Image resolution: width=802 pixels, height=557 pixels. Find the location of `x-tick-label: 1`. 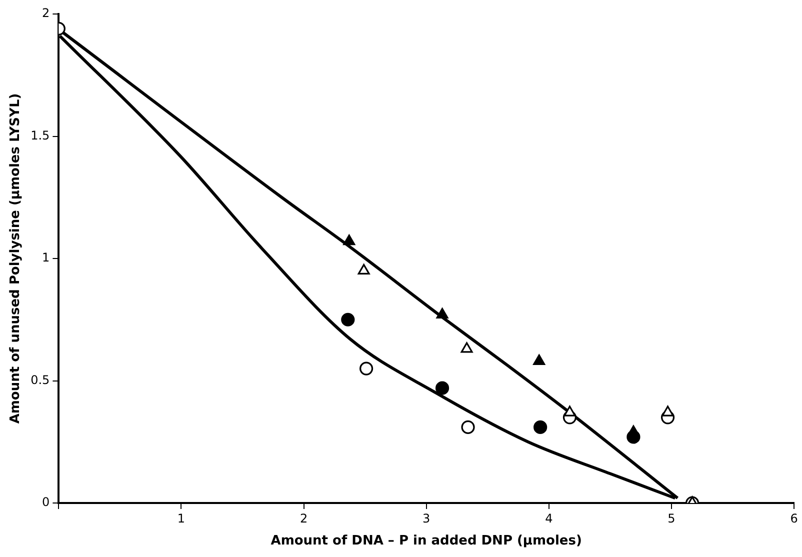

x-tick-label: 1 is located at coordinates (181, 518).